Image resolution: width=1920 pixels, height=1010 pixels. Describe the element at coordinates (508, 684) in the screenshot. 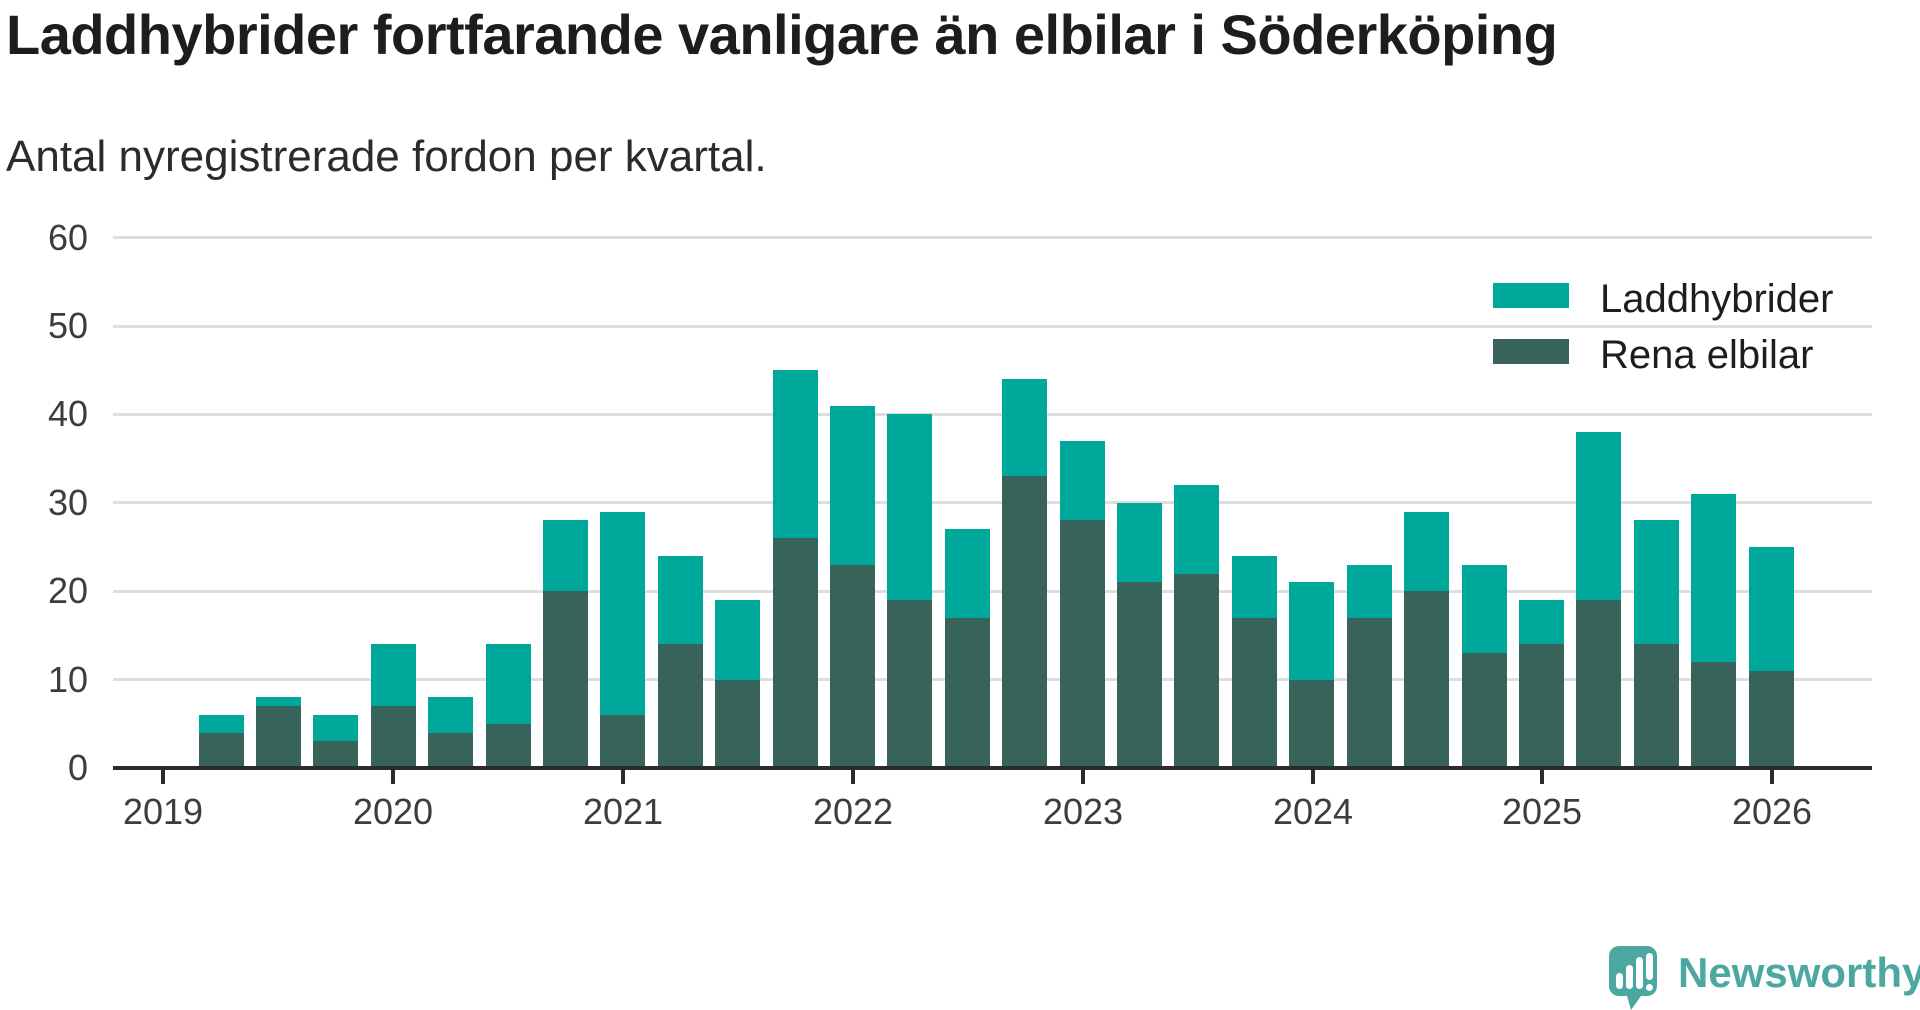

I see `bar-laddhybrider-2020-q3` at that location.